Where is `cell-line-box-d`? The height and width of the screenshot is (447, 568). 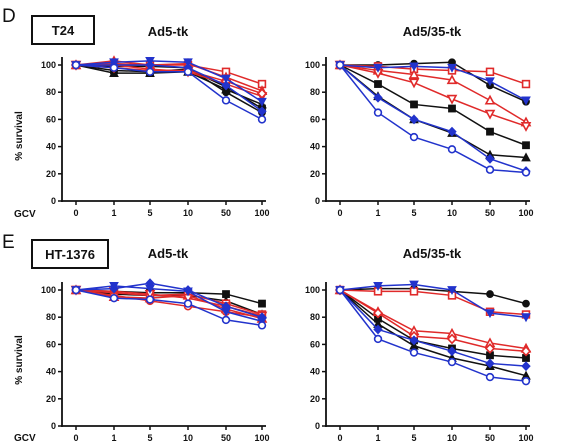 cell-line-box-d is located at coordinates (63, 30).